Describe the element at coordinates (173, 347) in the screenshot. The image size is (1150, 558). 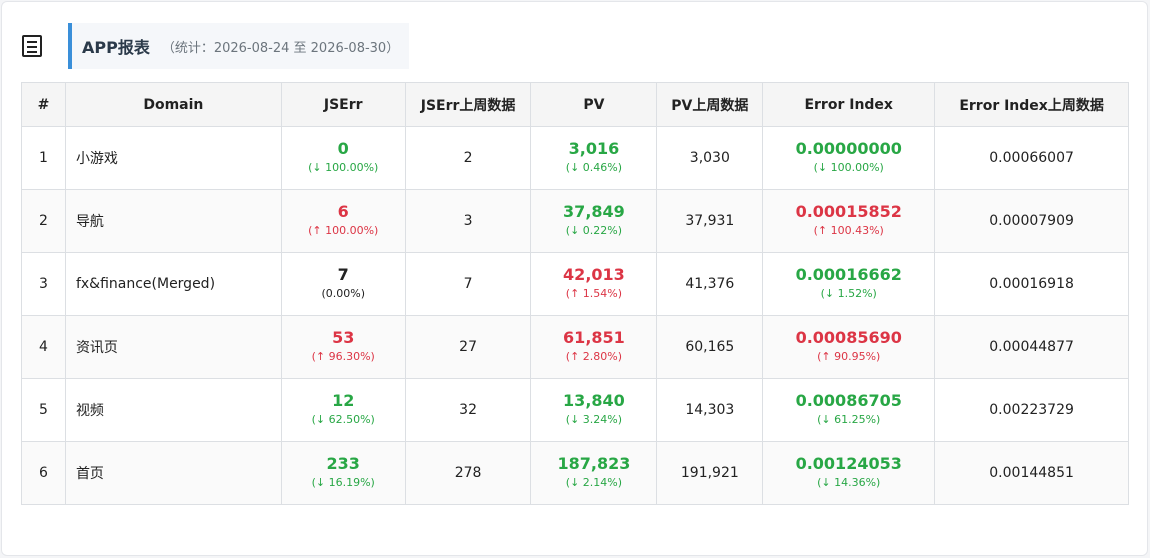
I see `domain-name: 资讯页` at that location.